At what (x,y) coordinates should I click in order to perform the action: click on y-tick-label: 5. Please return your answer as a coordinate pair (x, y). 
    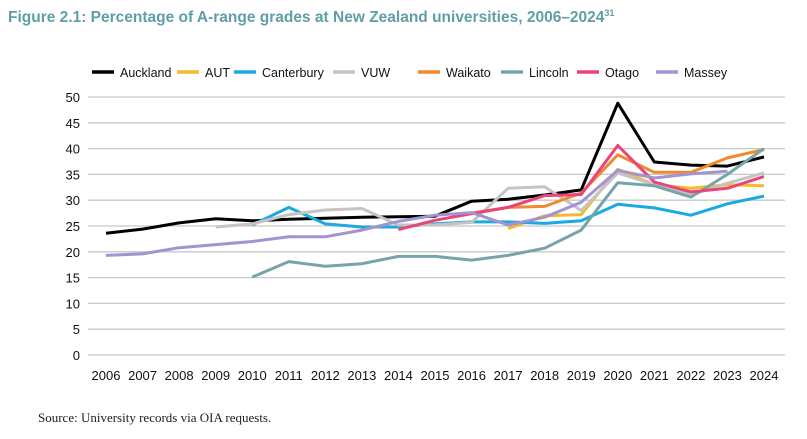
    Looking at the image, I should click on (76, 329).